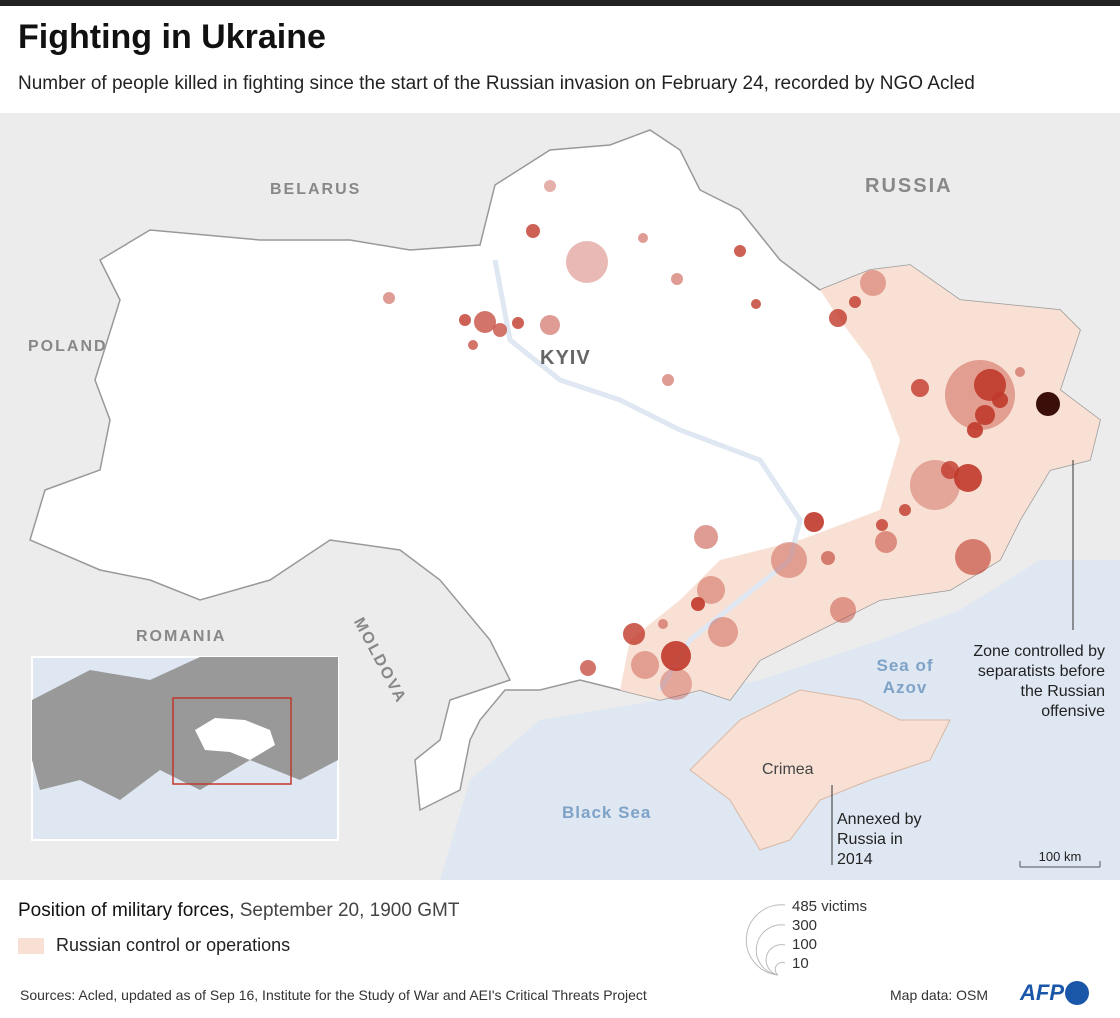  What do you see at coordinates (68, 346) in the screenshot?
I see `label-poland: POLAND` at bounding box center [68, 346].